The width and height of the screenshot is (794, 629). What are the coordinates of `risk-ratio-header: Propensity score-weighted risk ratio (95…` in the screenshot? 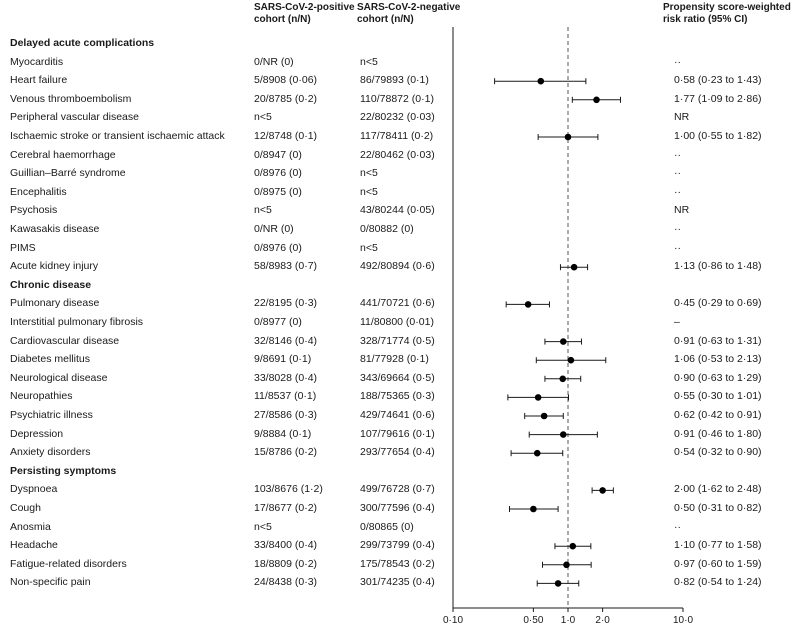 It's located at (727, 14).